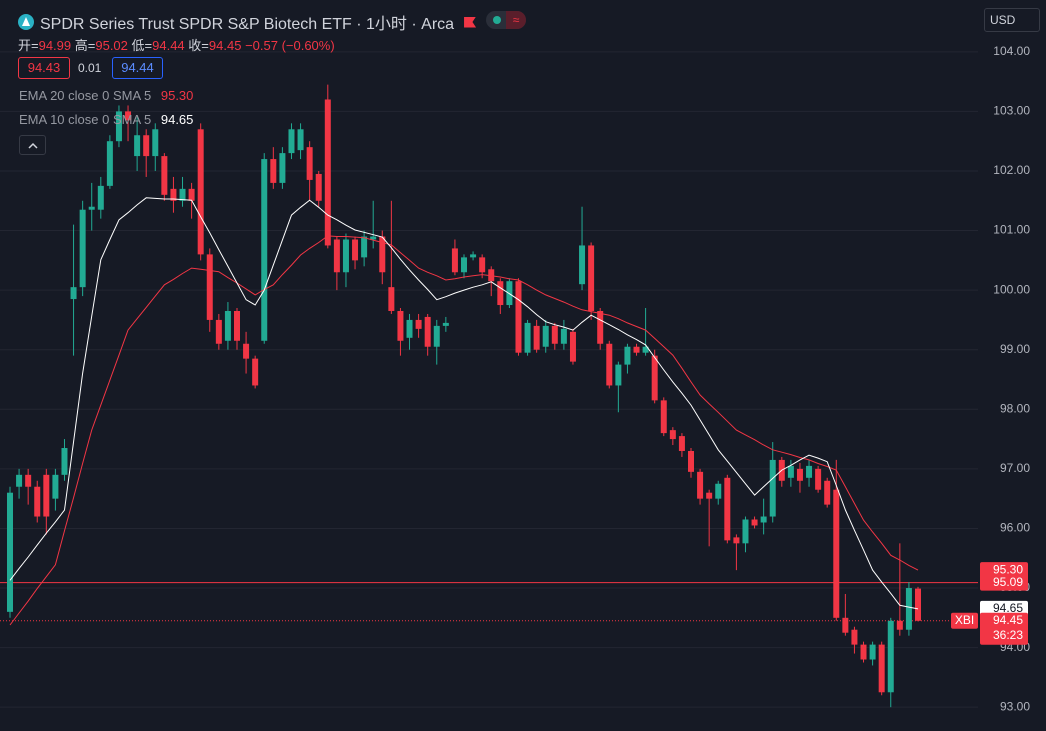  I want to click on price-change: −0.57 (−0.60%), so click(290, 45).